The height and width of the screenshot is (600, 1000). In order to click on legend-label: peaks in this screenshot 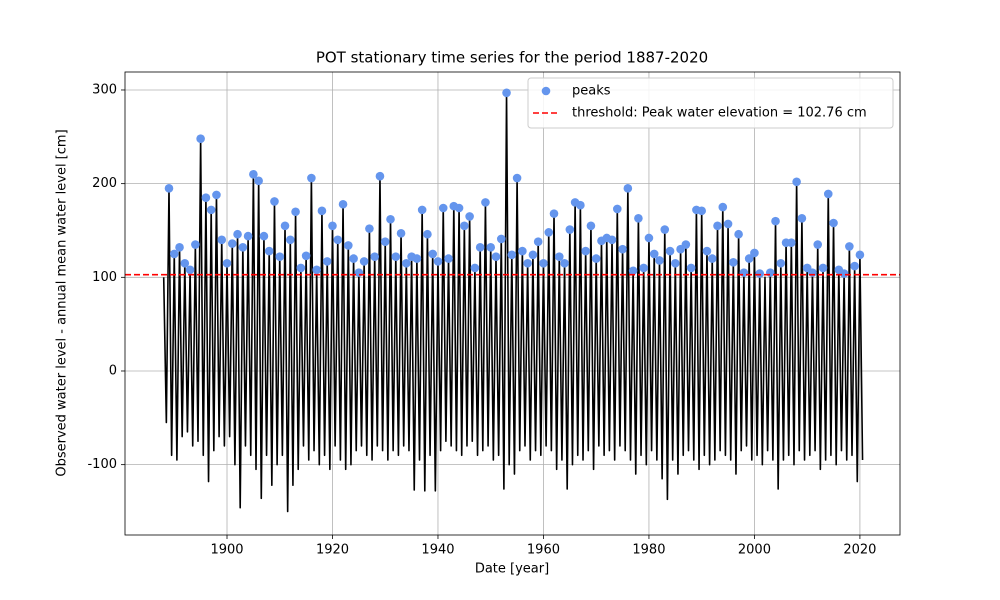, I will do `click(591, 91)`.